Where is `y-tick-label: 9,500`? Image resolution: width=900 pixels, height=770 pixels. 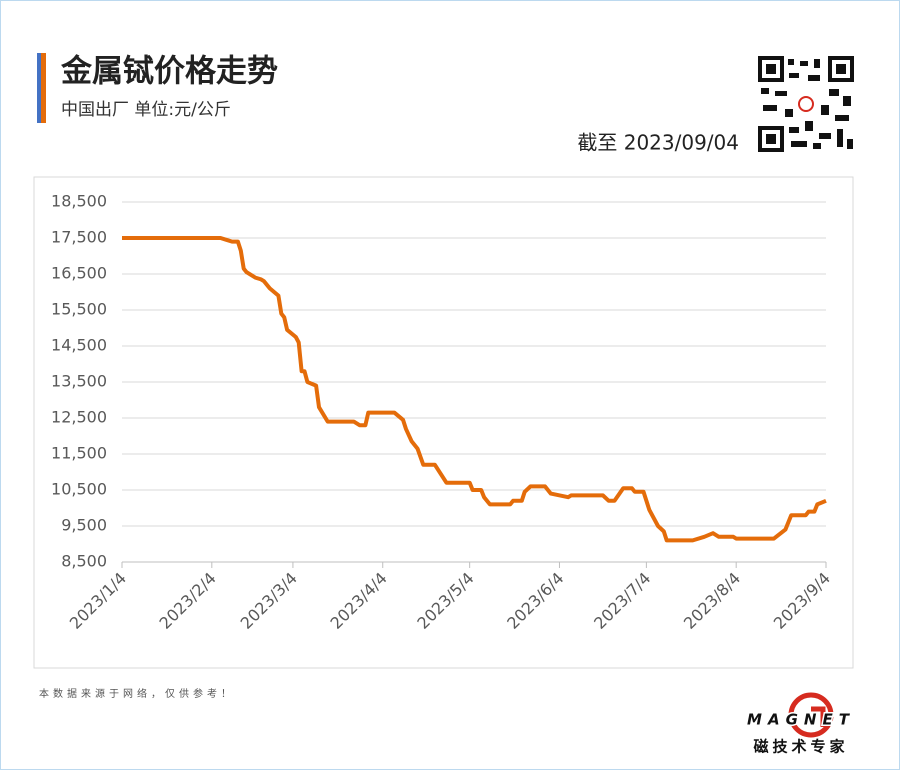 y-tick-label: 9,500 is located at coordinates (84, 525).